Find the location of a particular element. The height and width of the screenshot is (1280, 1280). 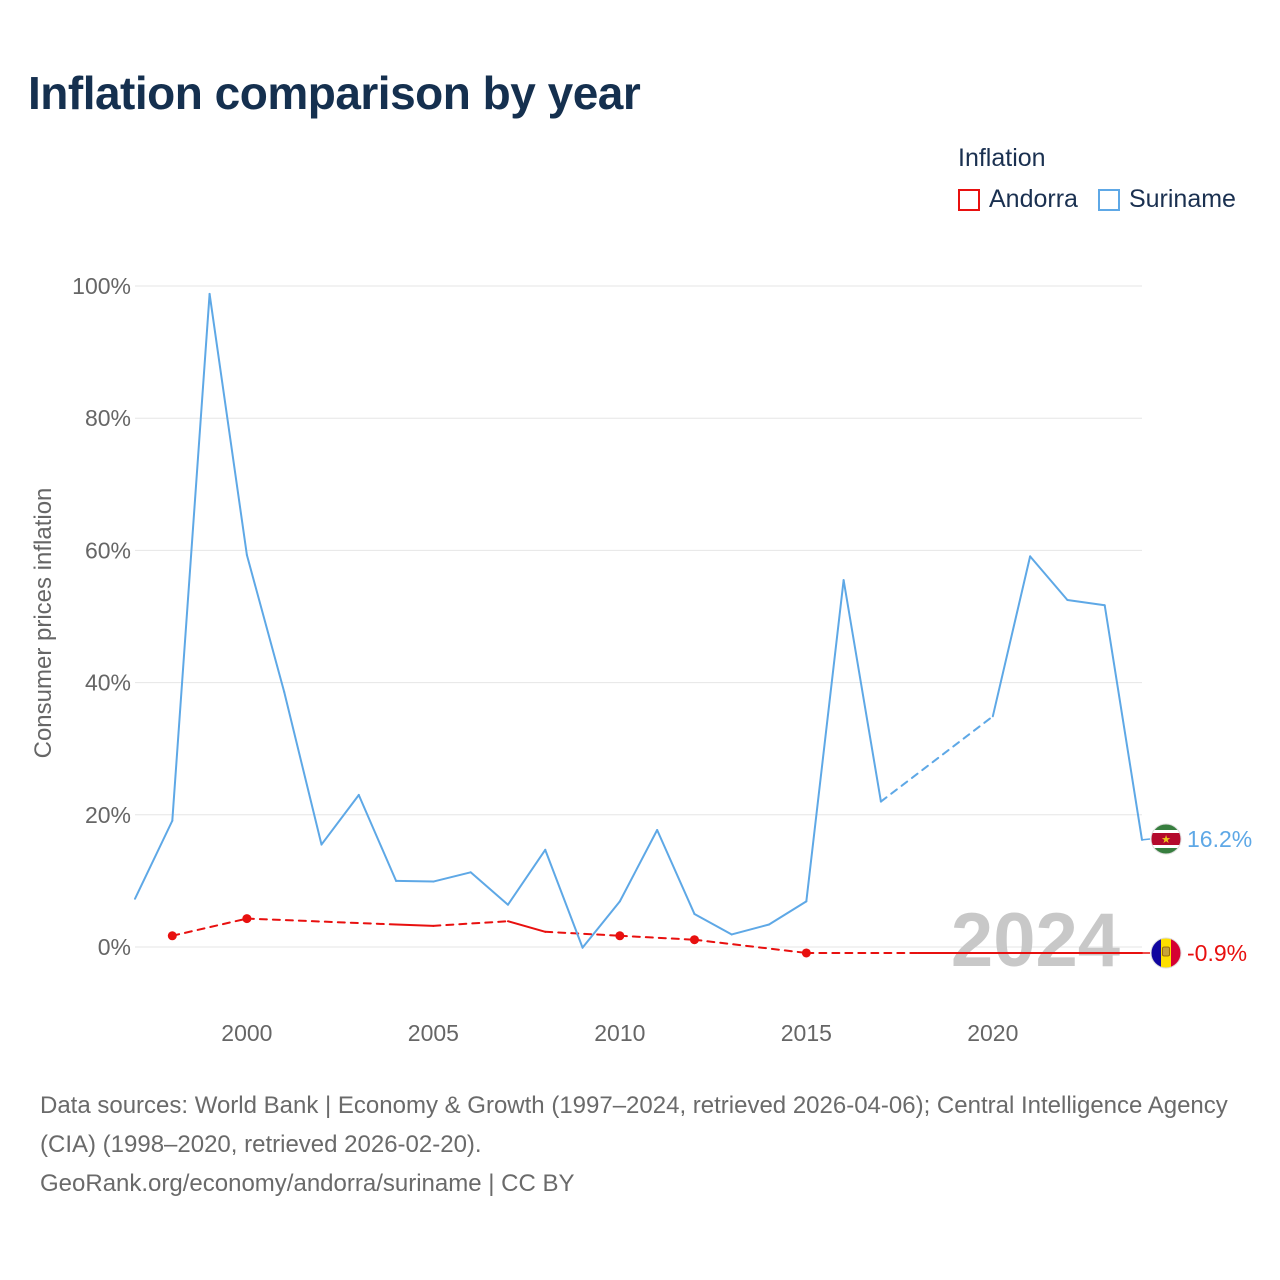

suriname-flag-star: ★ is located at coordinates (1166, 840).